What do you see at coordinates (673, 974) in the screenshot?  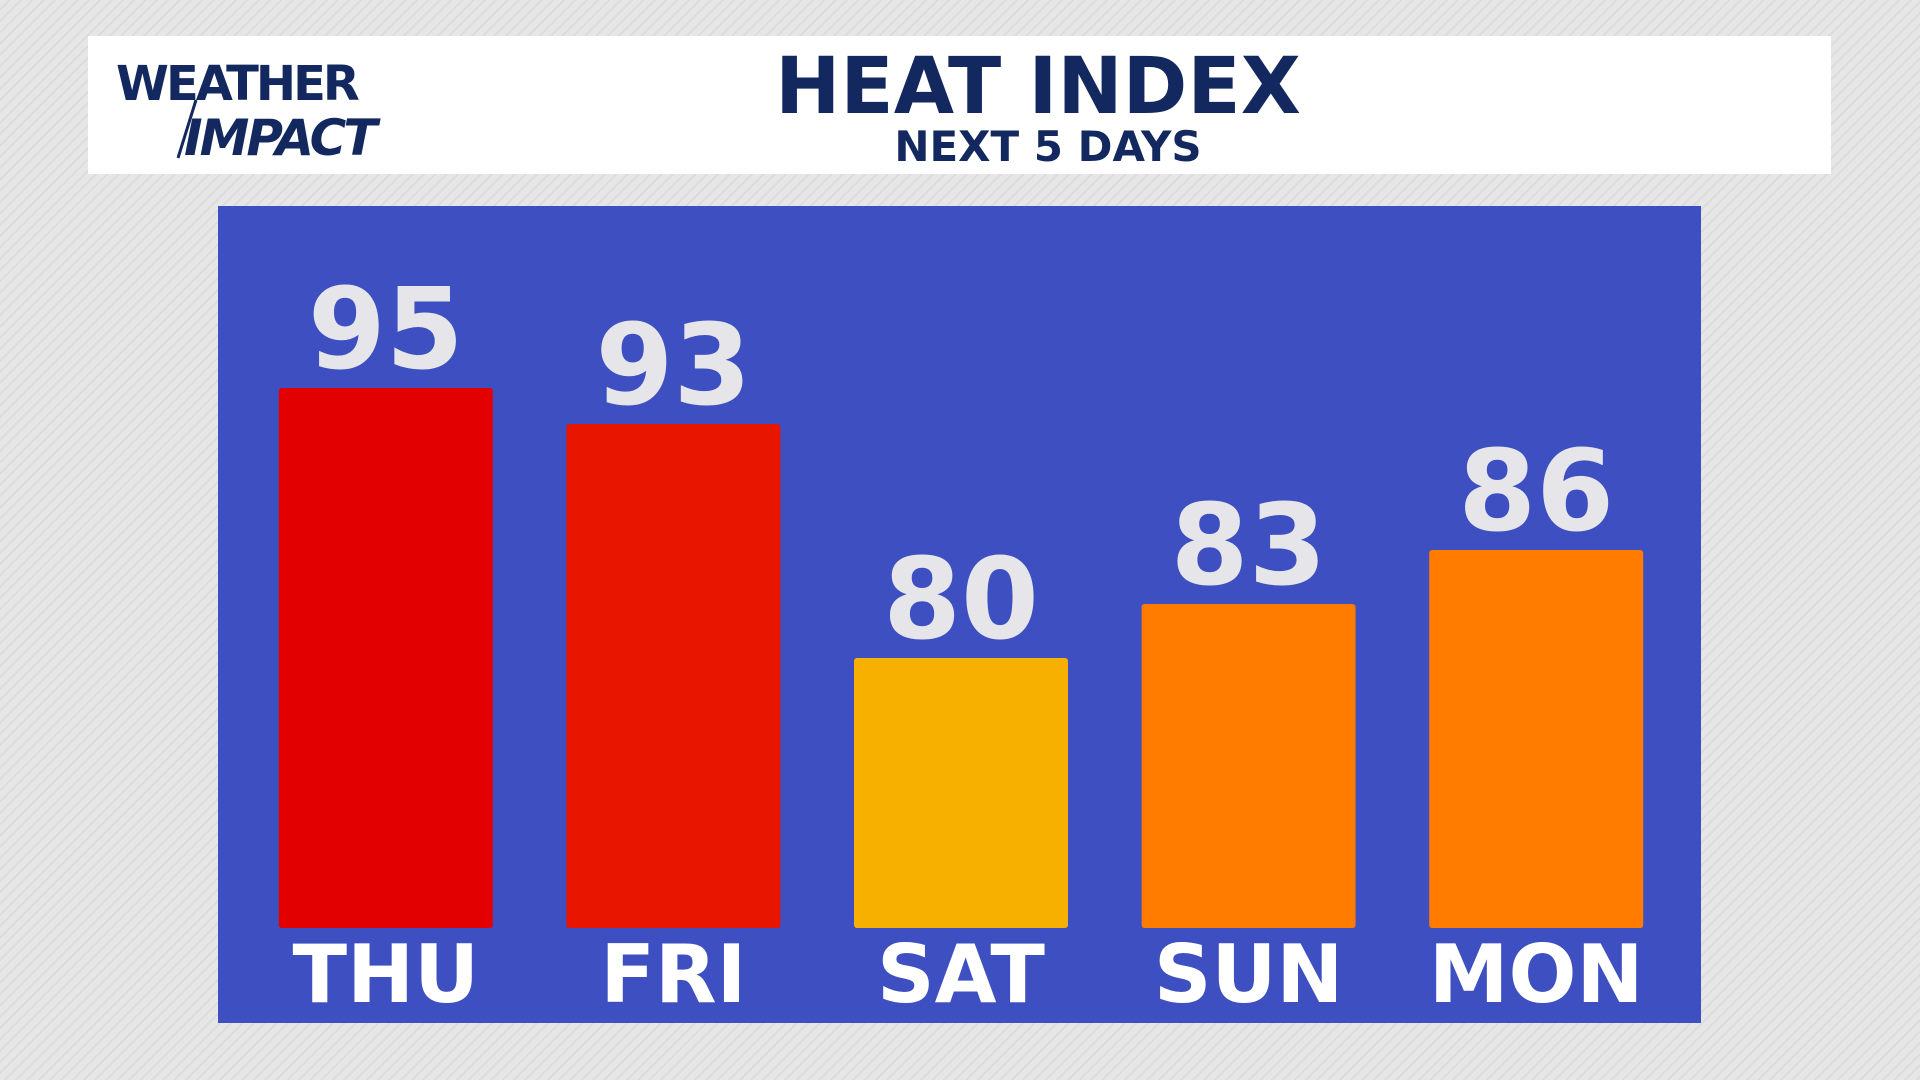 I see `x-tick-label: FRI` at bounding box center [673, 974].